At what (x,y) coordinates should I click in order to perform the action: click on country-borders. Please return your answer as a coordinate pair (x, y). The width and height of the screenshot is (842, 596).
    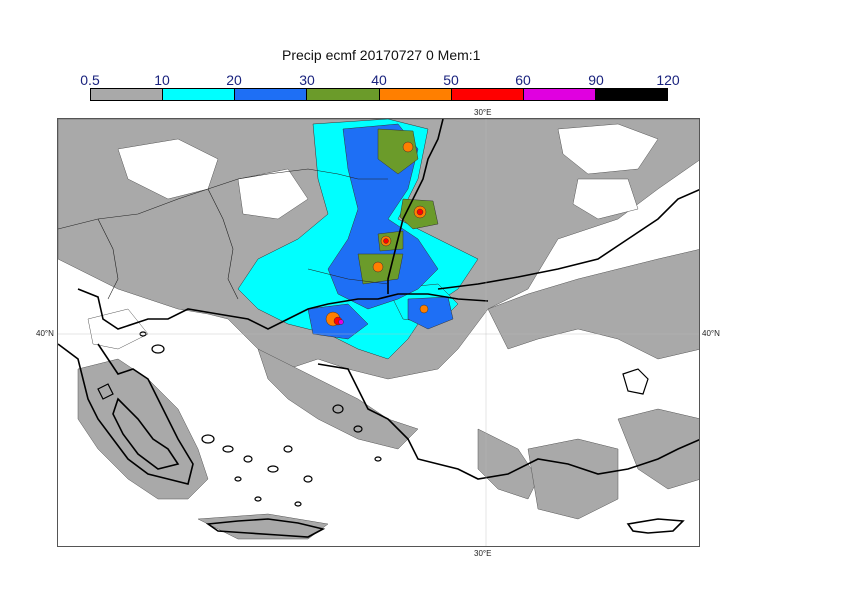
    Looking at the image, I should click on (223, 234).